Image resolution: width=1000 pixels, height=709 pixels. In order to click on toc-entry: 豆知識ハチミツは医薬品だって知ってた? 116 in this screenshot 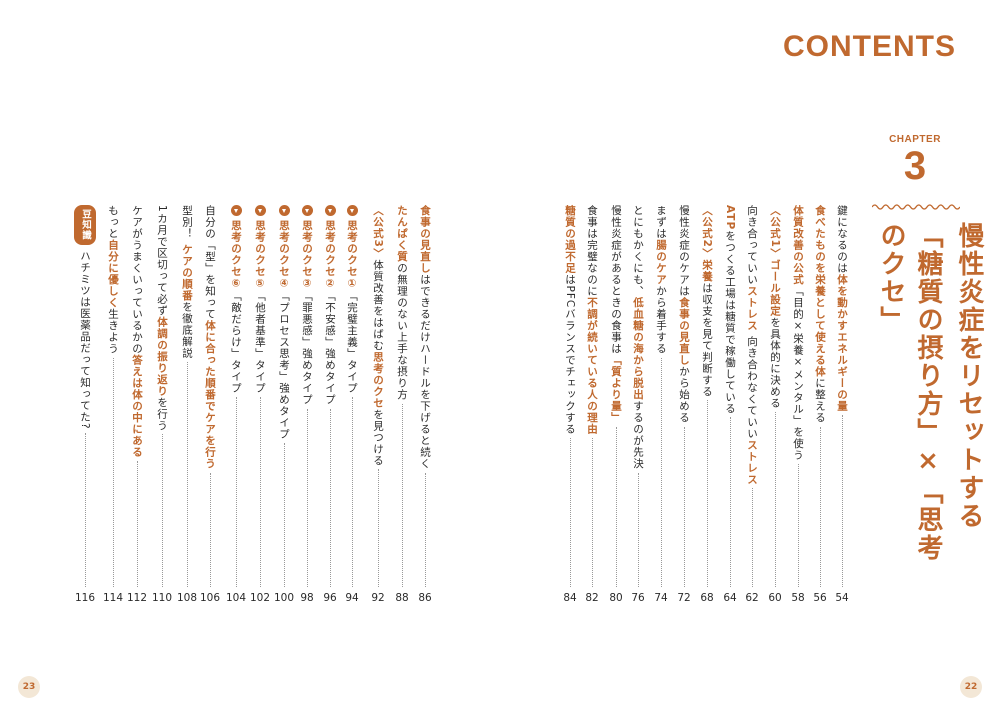, I will do `click(85, 405)`.